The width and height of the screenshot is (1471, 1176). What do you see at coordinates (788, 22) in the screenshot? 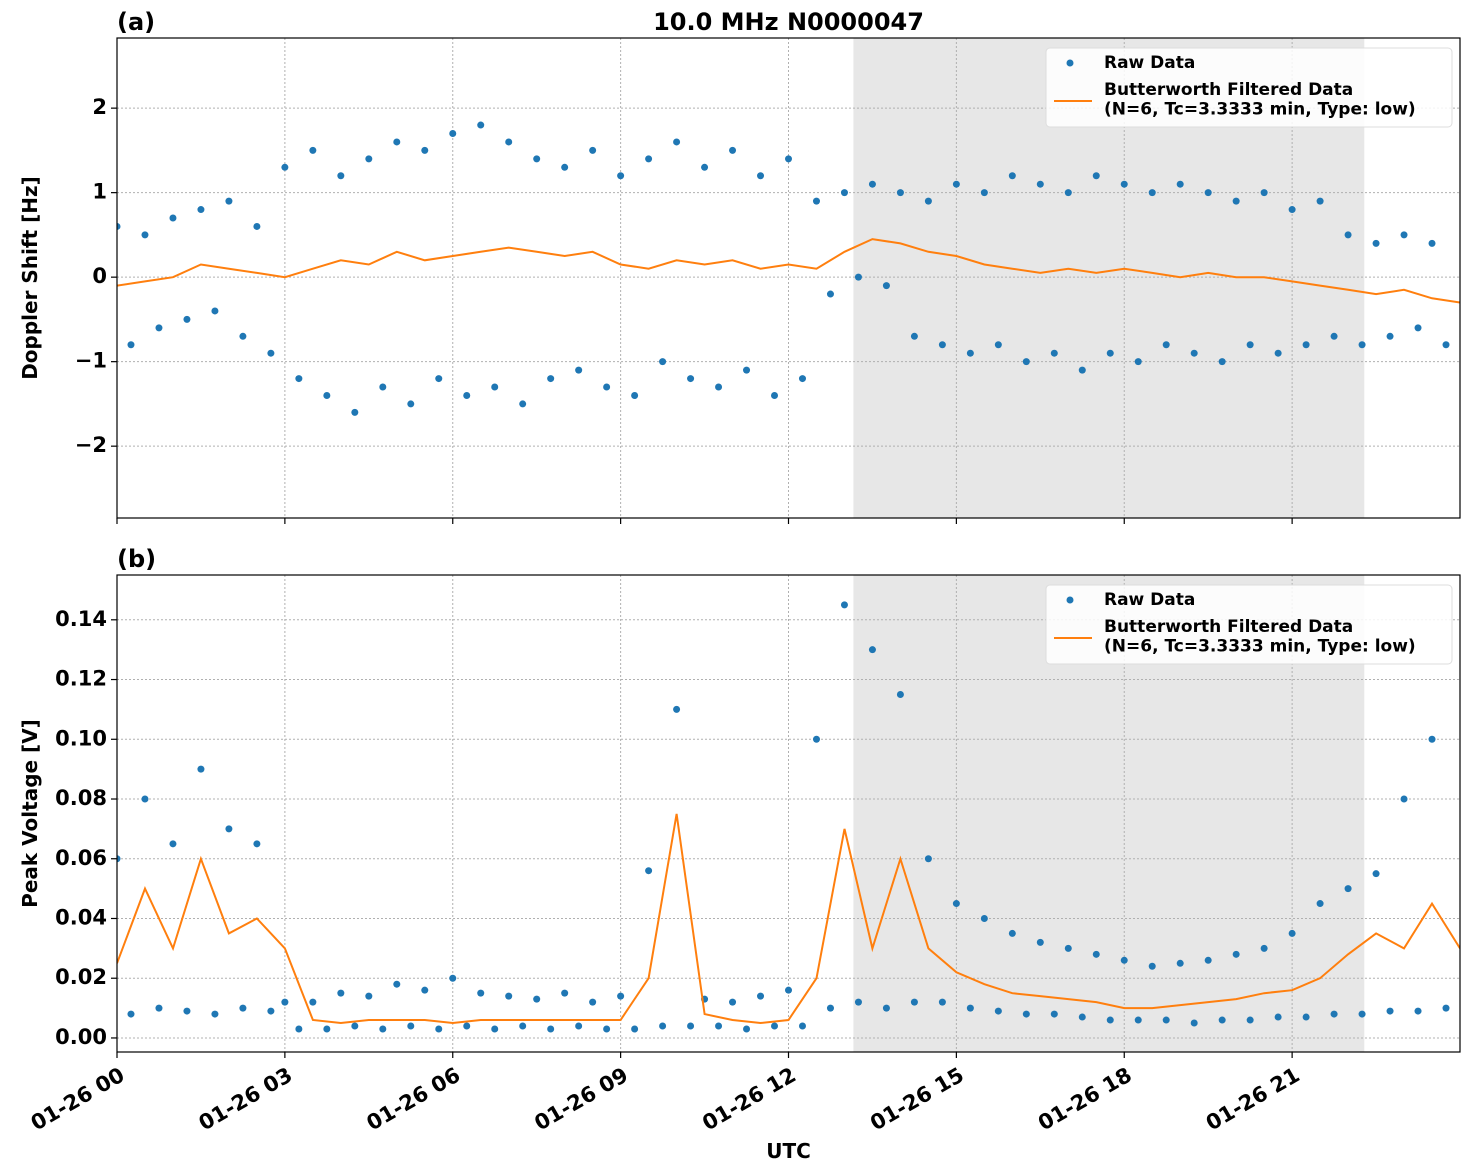
I see `chart-title: 10.0 MHz N0000047` at bounding box center [788, 22].